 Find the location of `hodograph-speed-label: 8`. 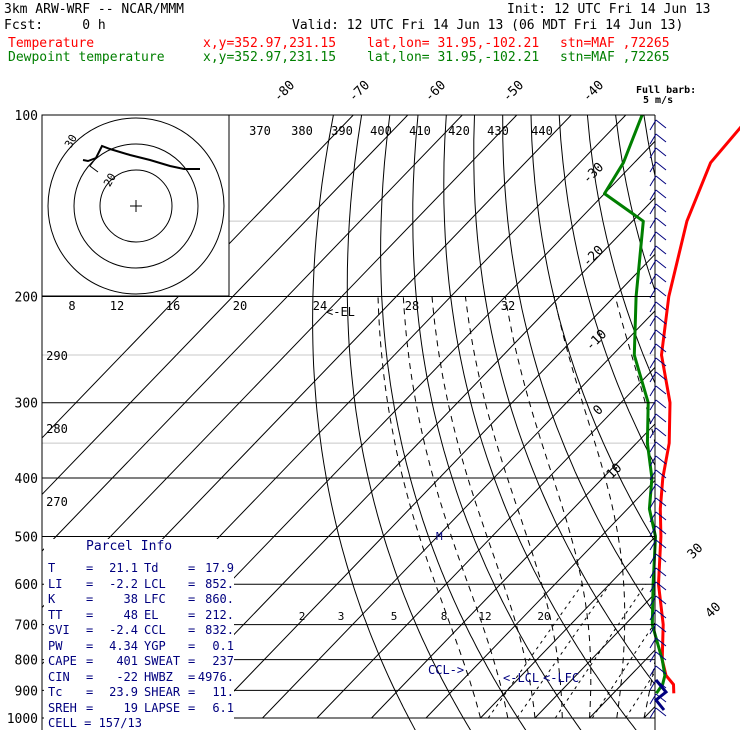

hodograph-speed-label: 8 is located at coordinates (71, 306).